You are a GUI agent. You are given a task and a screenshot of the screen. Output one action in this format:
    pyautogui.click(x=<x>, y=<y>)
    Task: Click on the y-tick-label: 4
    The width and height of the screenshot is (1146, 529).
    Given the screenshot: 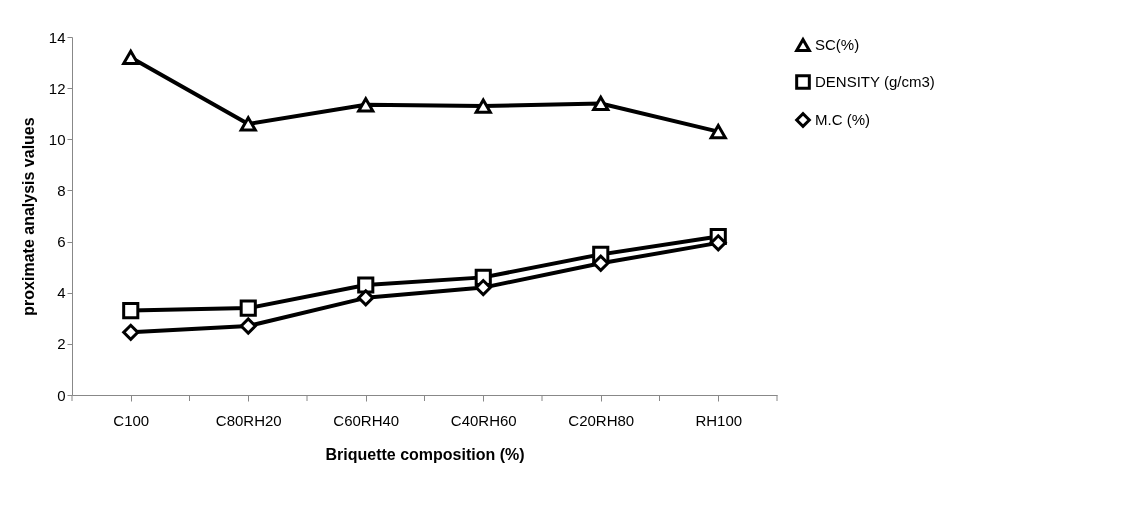 What is the action you would take?
    pyautogui.click(x=61, y=293)
    